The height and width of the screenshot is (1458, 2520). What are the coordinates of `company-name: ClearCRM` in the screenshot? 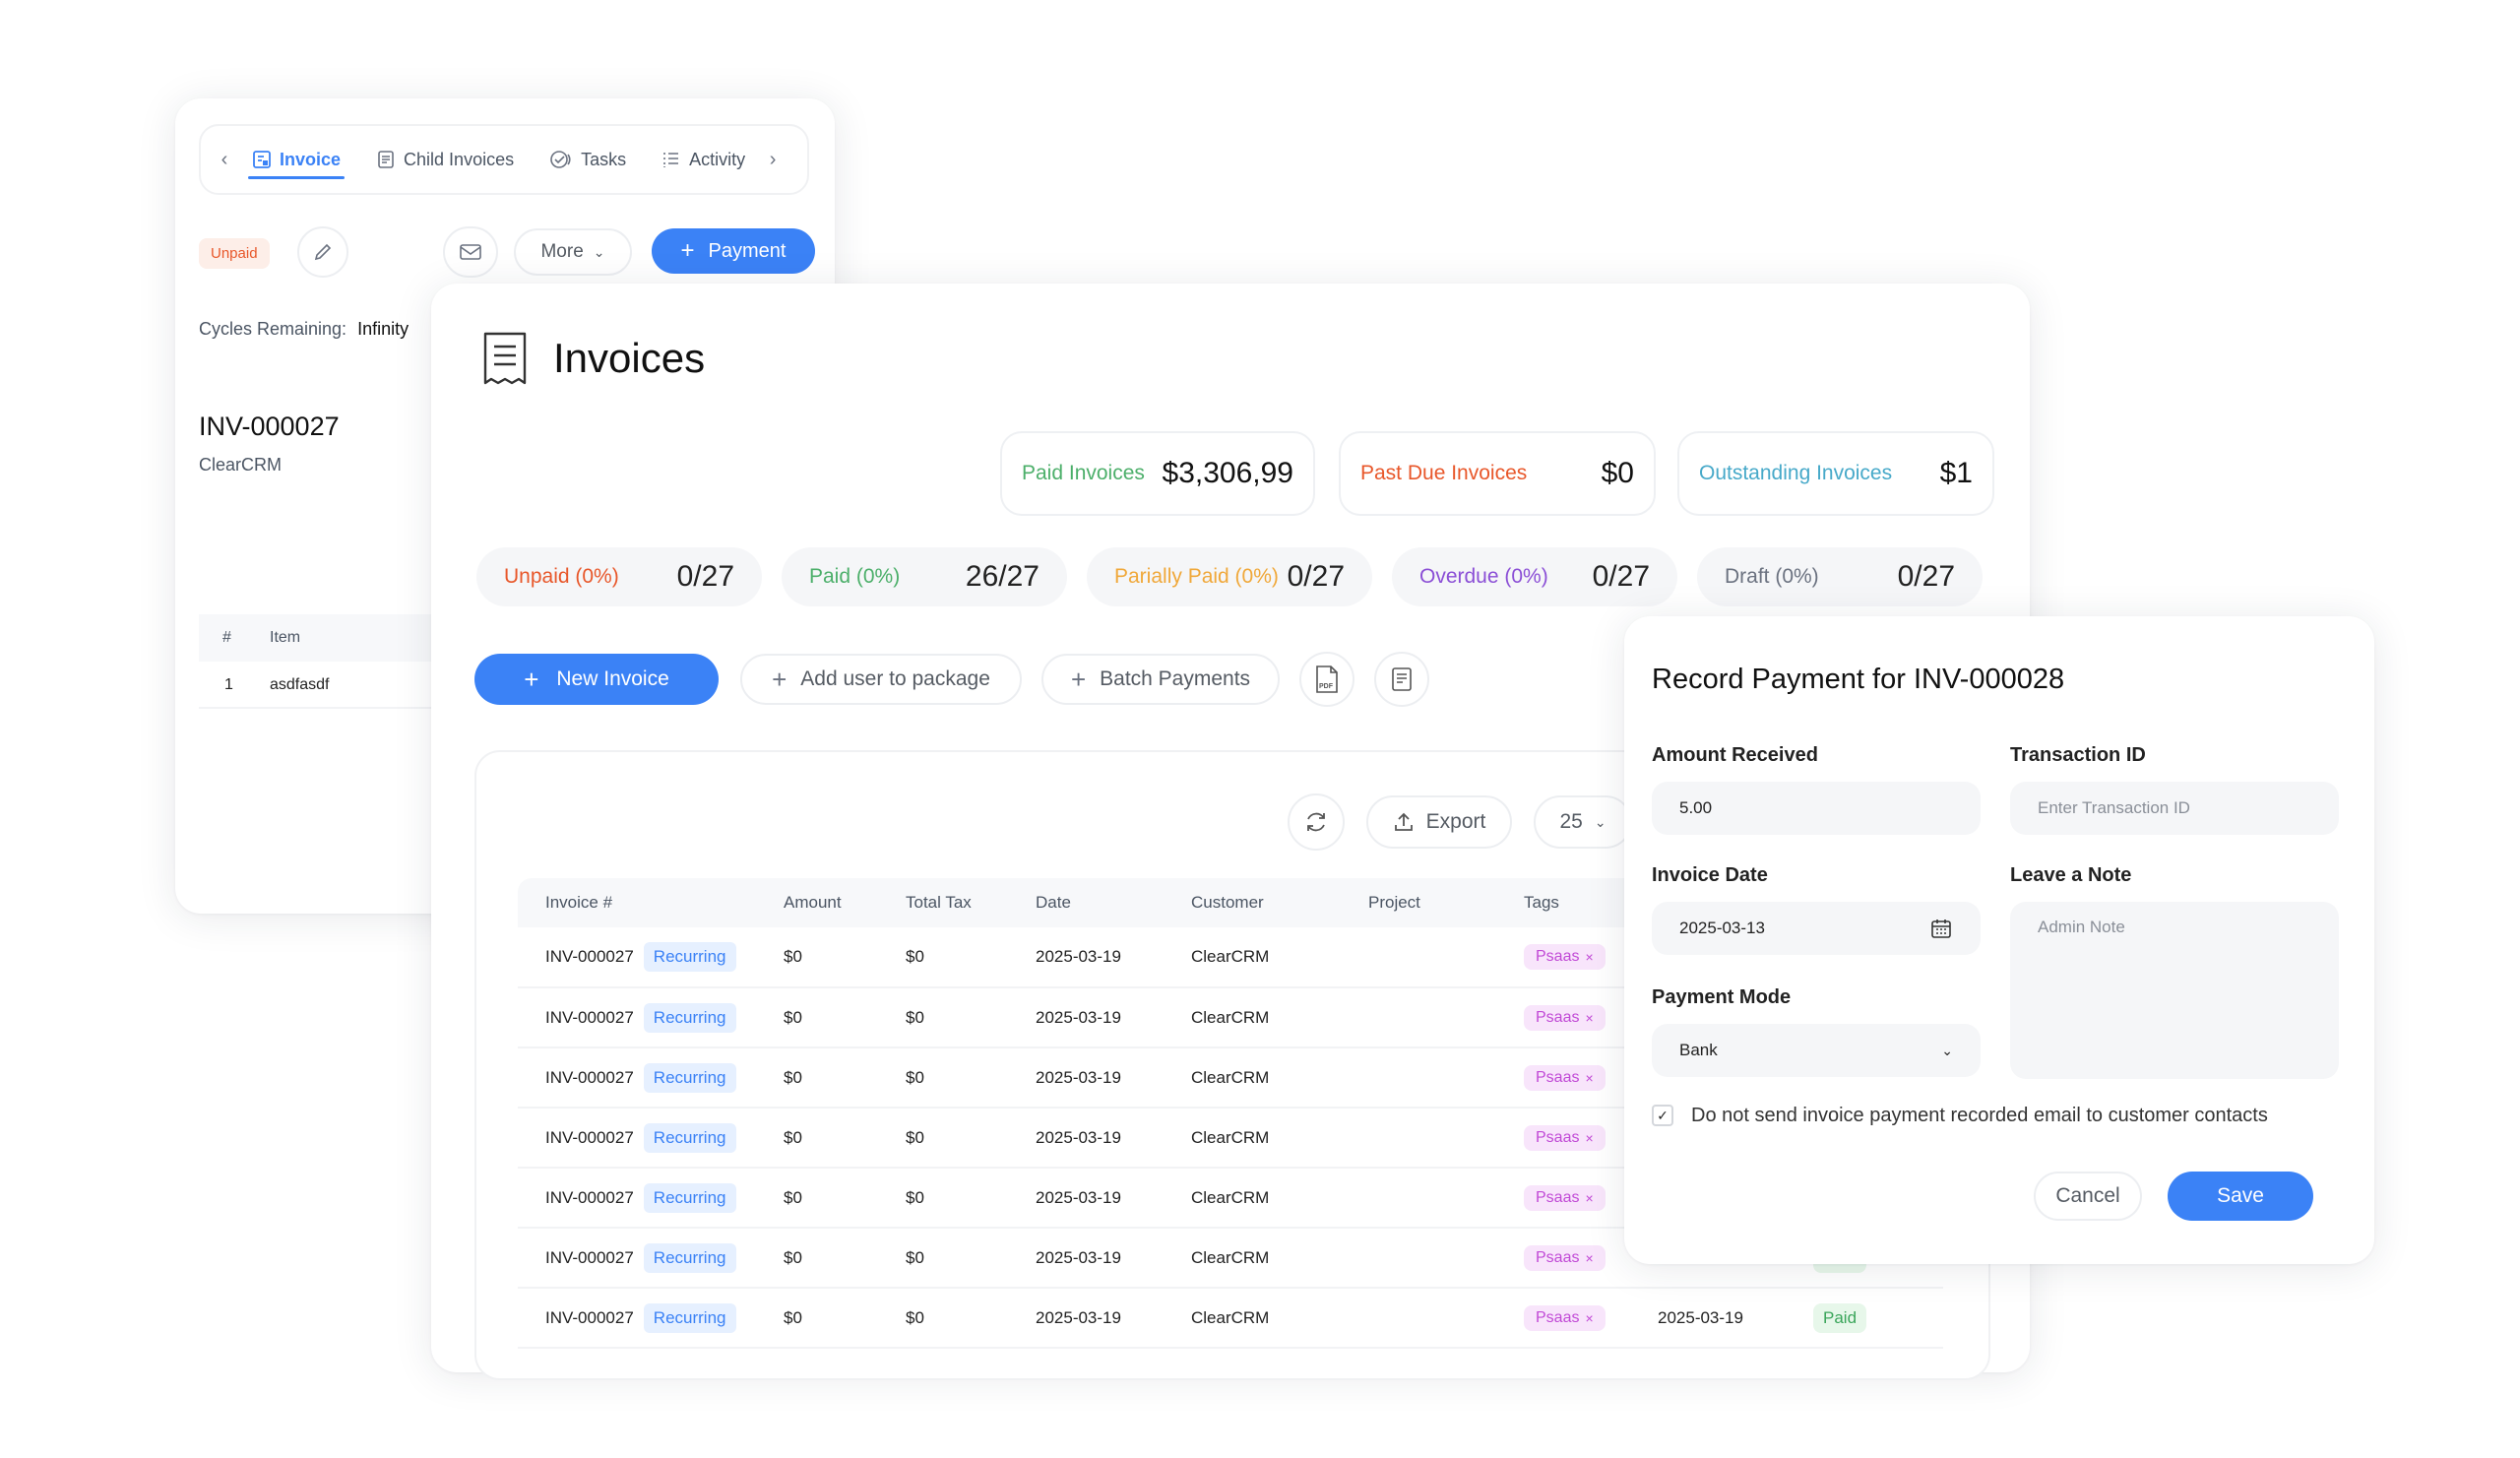 It's located at (241, 465).